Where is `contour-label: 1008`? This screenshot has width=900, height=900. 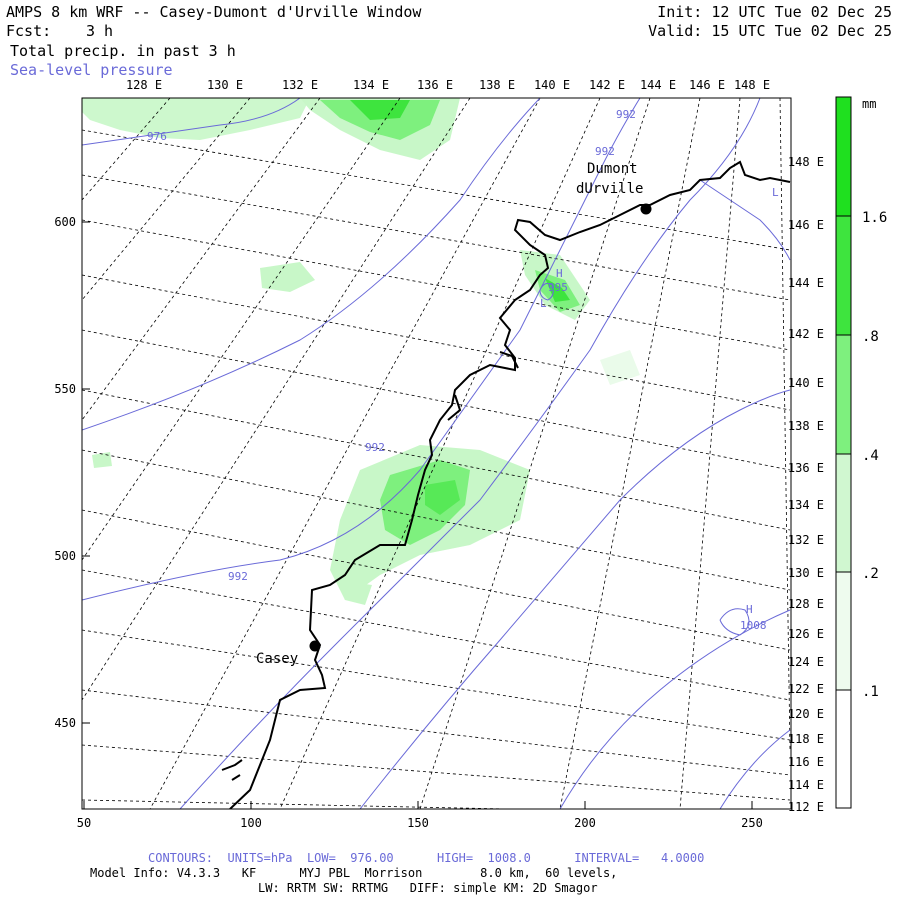 contour-label: 1008 is located at coordinates (753, 625).